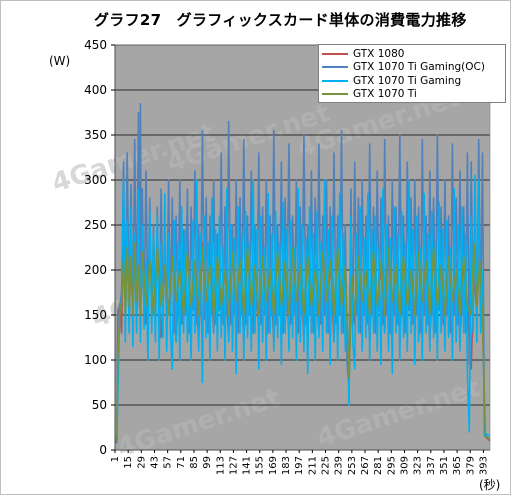  I want to click on x-tick-label: 113, so click(220, 465).